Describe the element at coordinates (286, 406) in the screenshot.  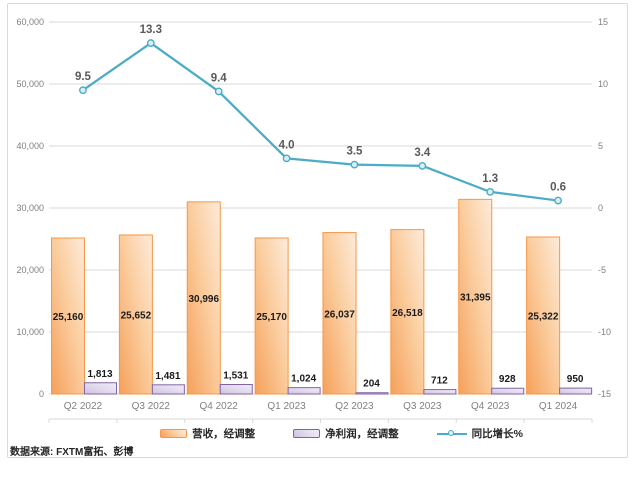
I see `x-axis-label: Q1 2023` at that location.